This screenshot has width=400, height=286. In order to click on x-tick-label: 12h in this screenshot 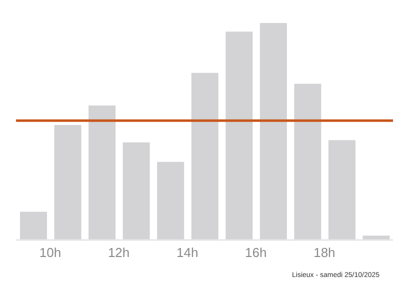, I will do `click(119, 252)`.